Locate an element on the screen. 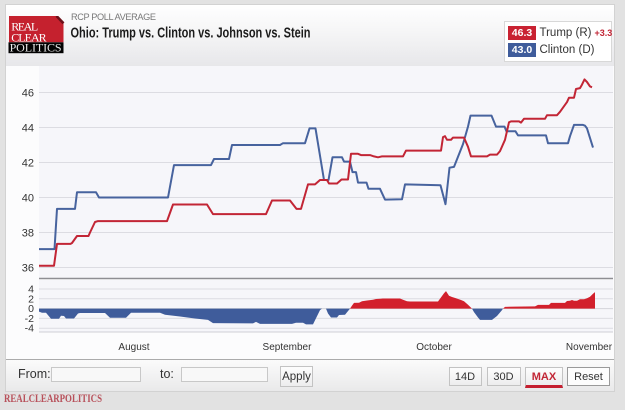 This screenshot has height=410, width=625. svg-text: August is located at coordinates (133, 347).